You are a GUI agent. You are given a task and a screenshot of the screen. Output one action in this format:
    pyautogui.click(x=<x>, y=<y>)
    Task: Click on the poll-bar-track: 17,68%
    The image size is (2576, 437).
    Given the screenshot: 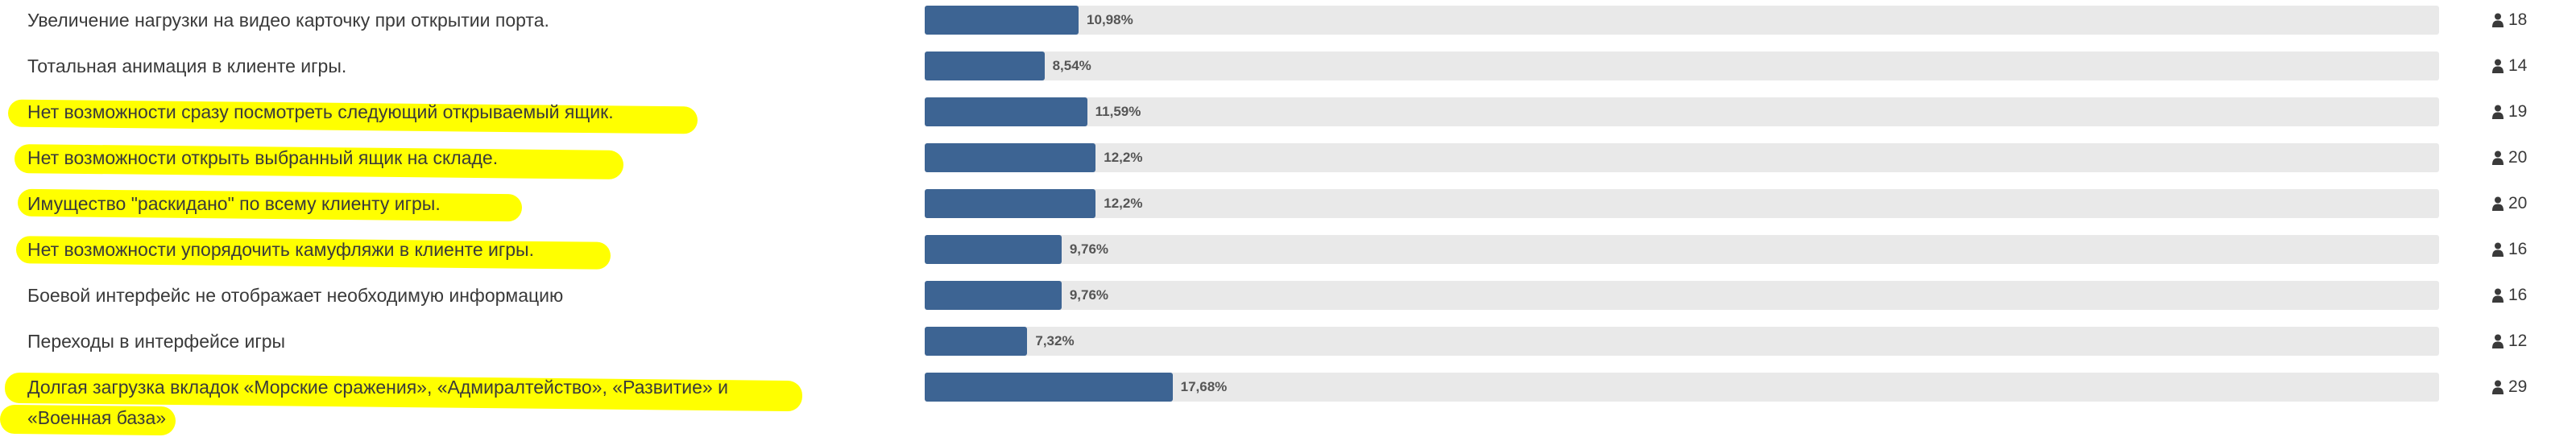 What is the action you would take?
    pyautogui.click(x=1682, y=388)
    